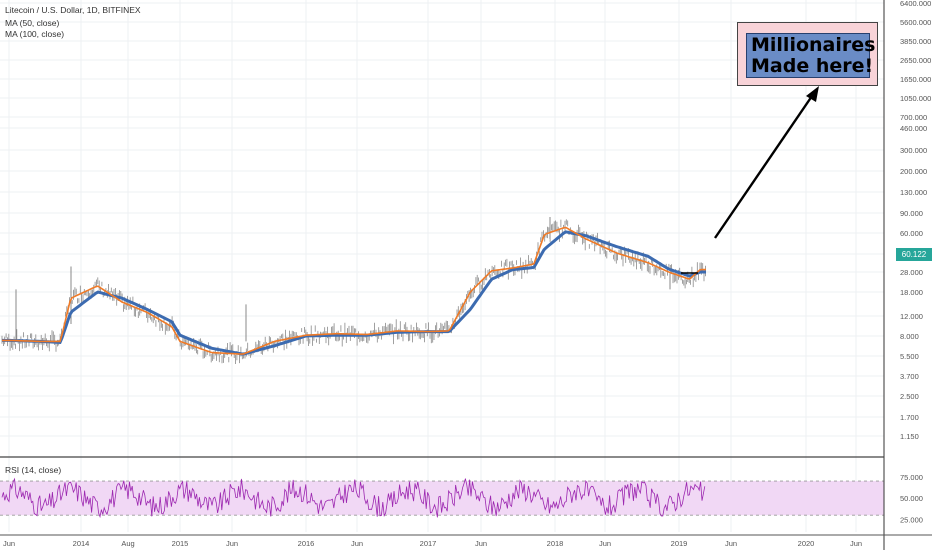  What do you see at coordinates (911, 213) in the screenshot?
I see `price-tick-label: 90.000` at bounding box center [911, 213].